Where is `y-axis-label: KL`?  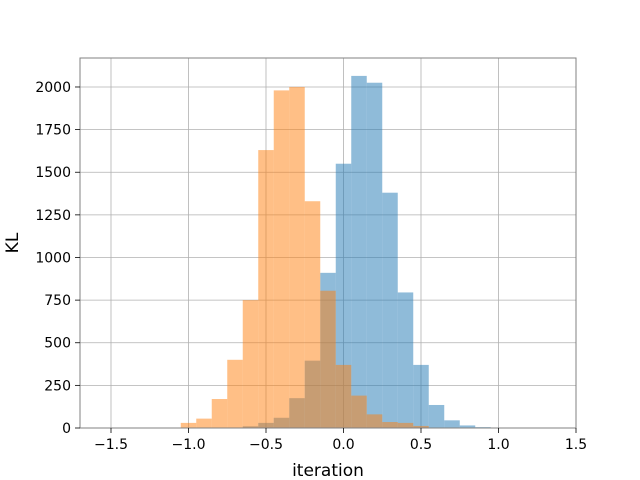
y-axis-label: KL is located at coordinates (13, 242).